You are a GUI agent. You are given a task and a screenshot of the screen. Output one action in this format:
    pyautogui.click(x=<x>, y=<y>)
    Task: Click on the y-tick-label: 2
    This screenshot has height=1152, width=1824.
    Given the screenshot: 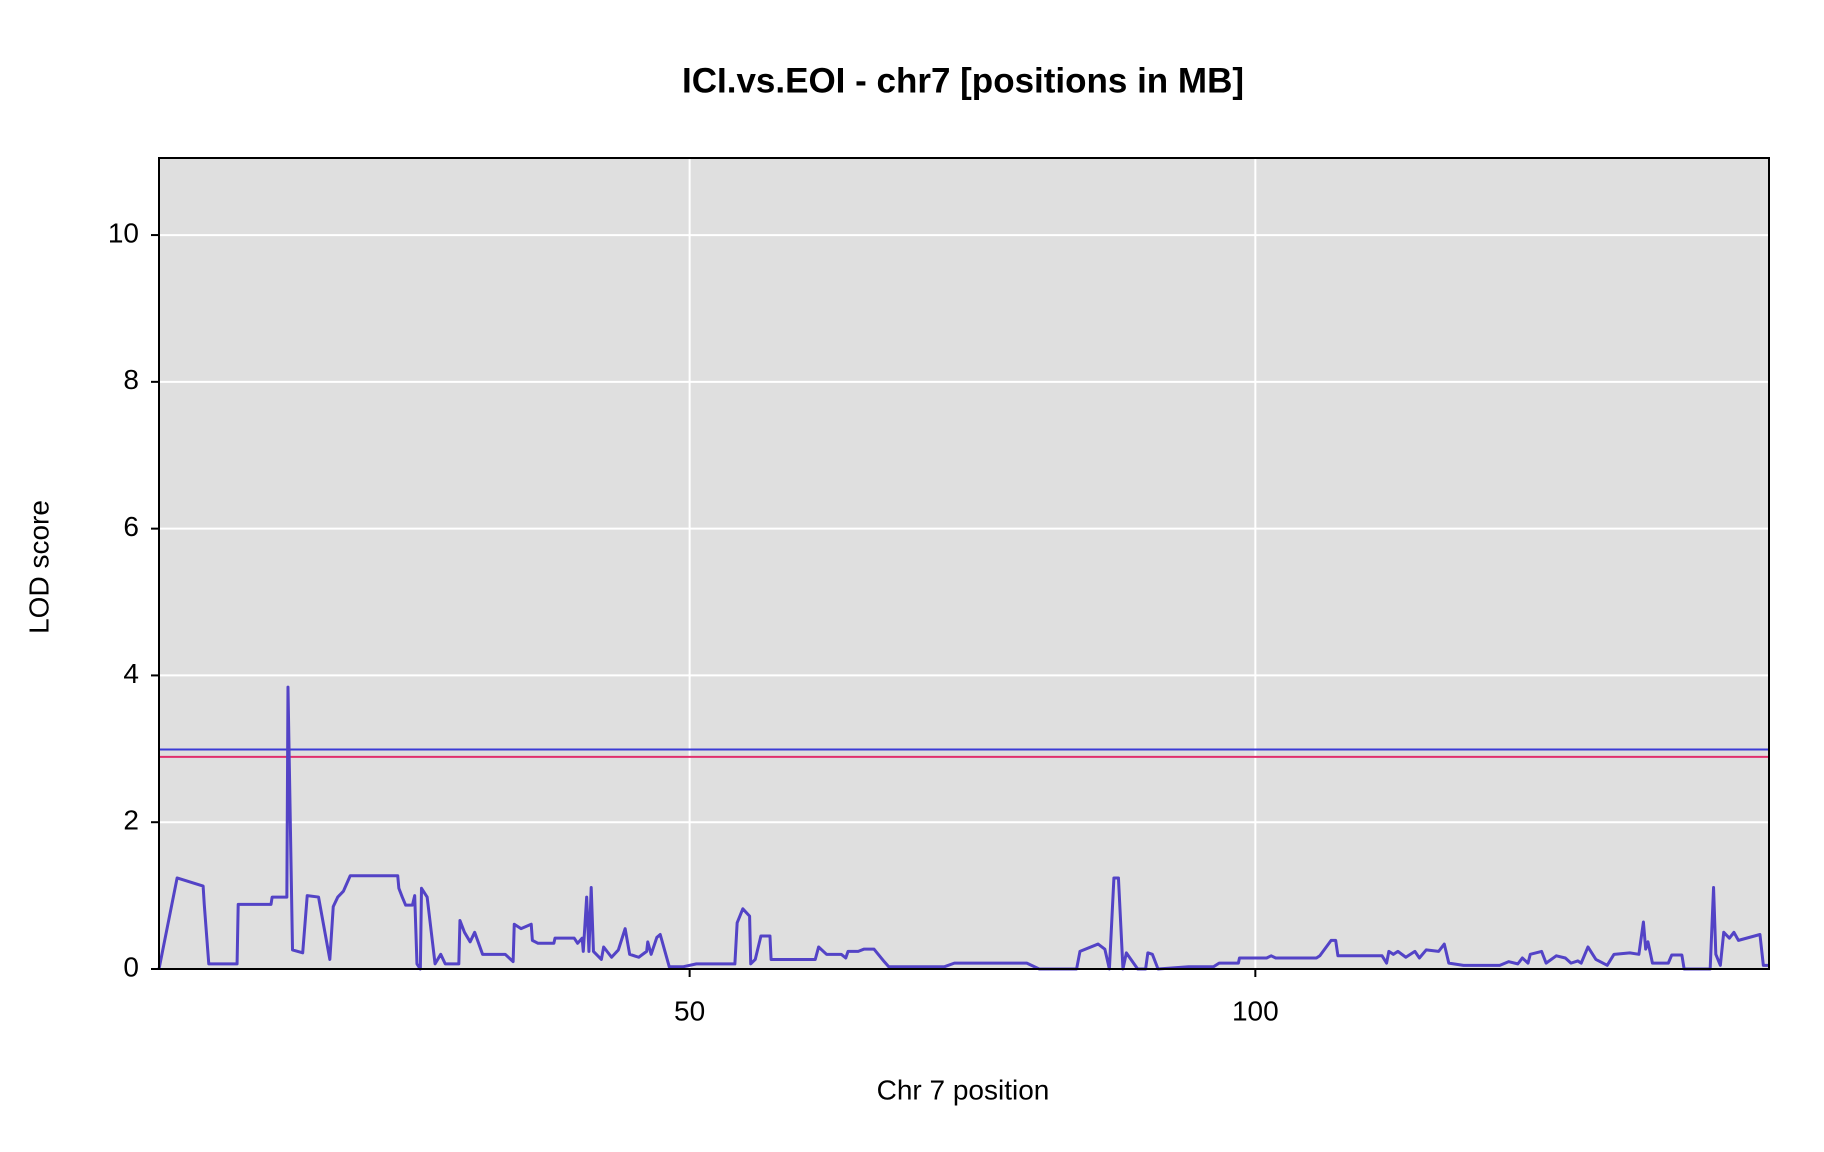 What is the action you would take?
    pyautogui.click(x=131, y=820)
    